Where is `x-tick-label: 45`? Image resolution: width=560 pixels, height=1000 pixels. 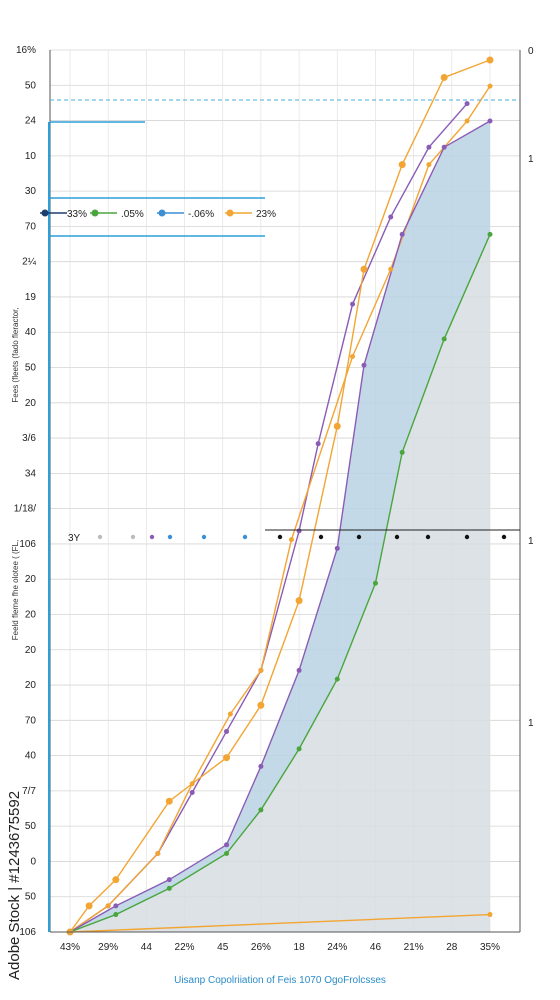
x-tick-label: 45 is located at coordinates (223, 947).